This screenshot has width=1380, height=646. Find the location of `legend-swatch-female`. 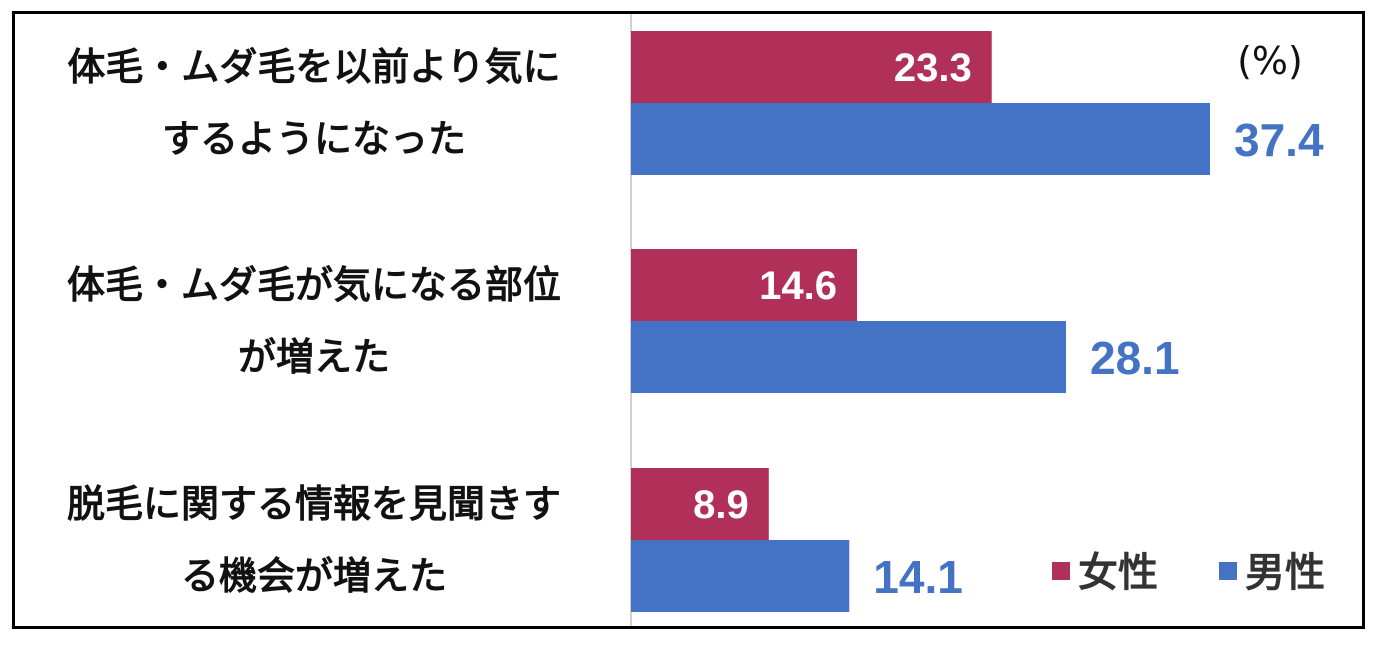

legend-swatch-female is located at coordinates (1061, 571).